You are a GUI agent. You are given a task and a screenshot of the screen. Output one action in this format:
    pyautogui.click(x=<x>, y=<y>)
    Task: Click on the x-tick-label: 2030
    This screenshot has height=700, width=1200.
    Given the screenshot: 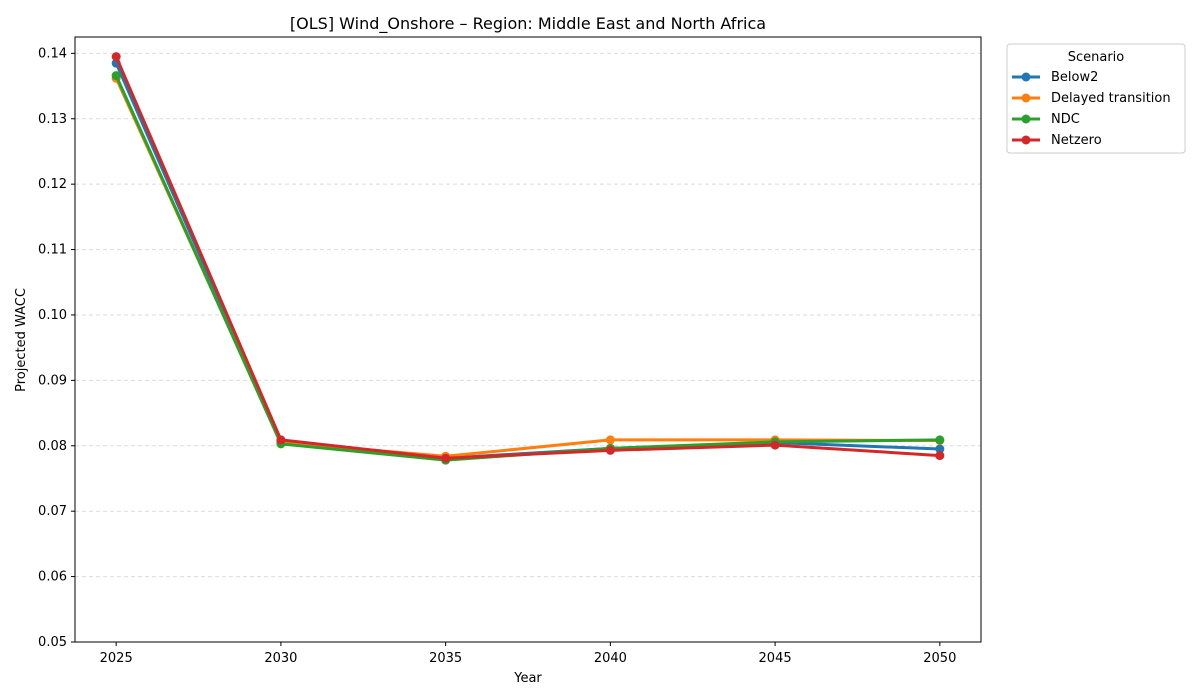 What is the action you would take?
    pyautogui.click(x=280, y=658)
    